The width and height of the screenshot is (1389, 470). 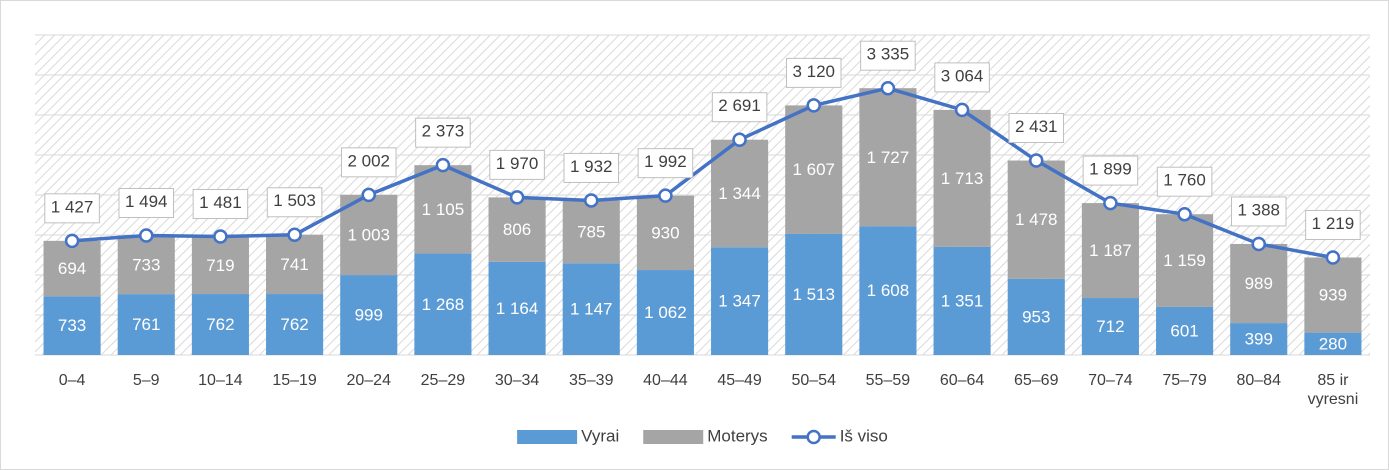 I want to click on bar-value-label: 601, so click(x=1184, y=330).